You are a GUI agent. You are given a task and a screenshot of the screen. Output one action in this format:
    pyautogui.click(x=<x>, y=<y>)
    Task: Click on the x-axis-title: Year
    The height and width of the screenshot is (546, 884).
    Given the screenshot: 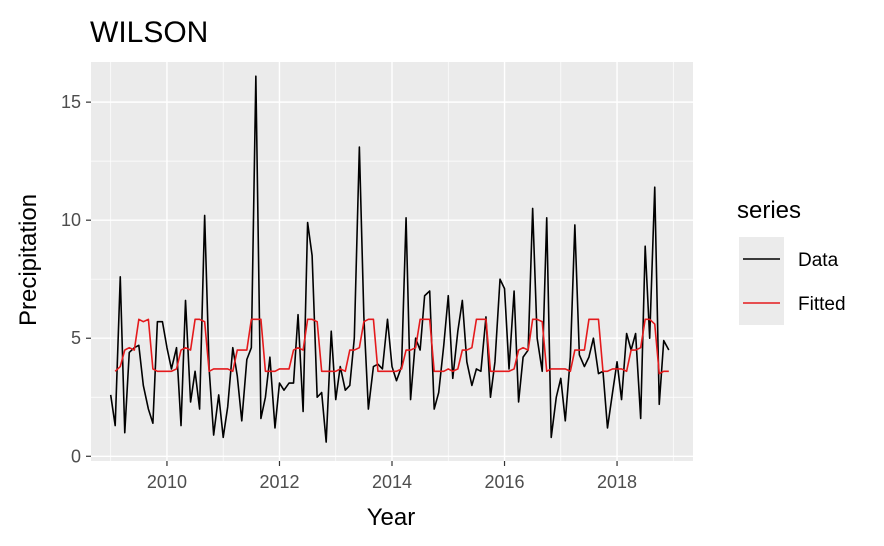 What is the action you would take?
    pyautogui.click(x=391, y=517)
    